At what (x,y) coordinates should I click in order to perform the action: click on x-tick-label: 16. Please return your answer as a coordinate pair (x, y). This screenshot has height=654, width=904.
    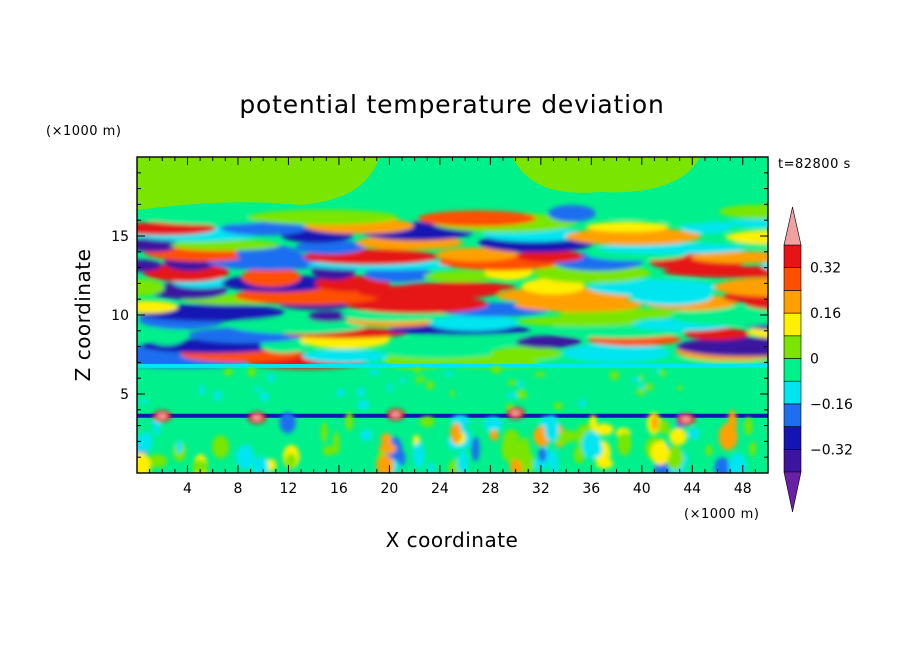
    Looking at the image, I should click on (339, 489).